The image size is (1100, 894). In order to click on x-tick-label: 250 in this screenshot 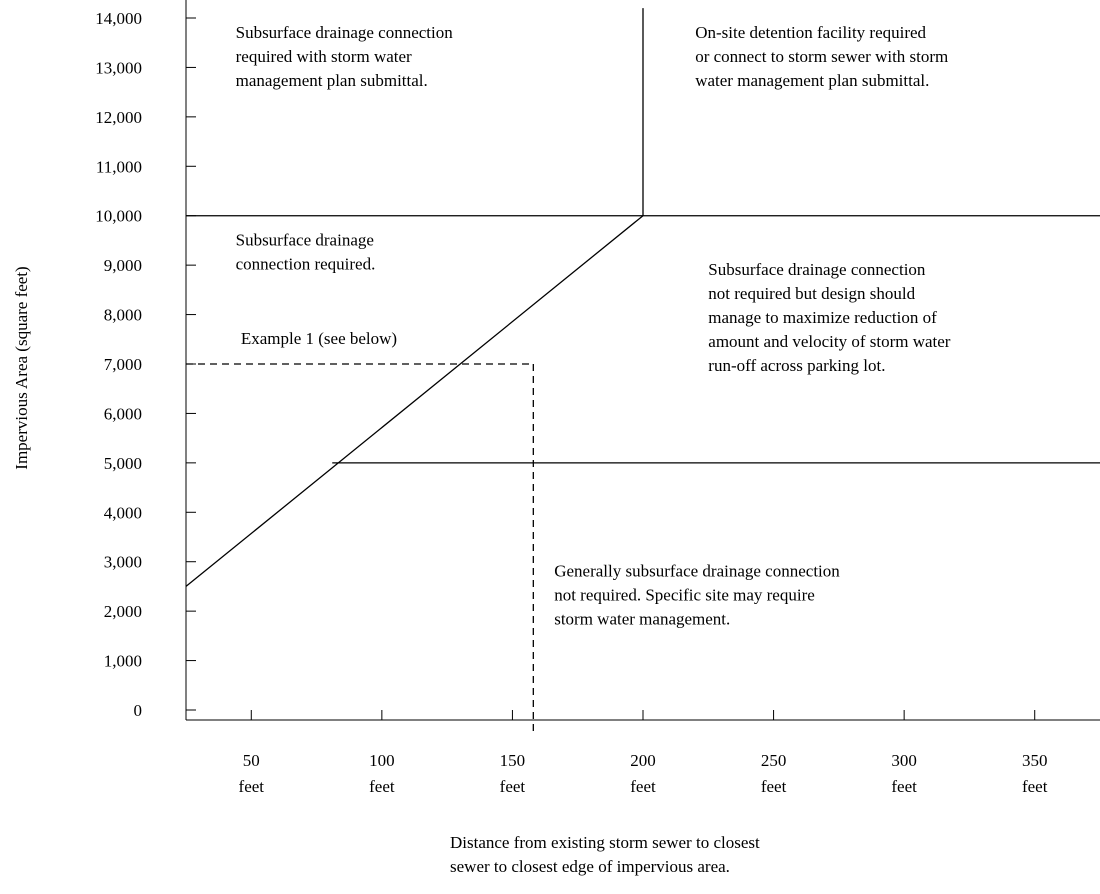, I will do `click(774, 760)`.